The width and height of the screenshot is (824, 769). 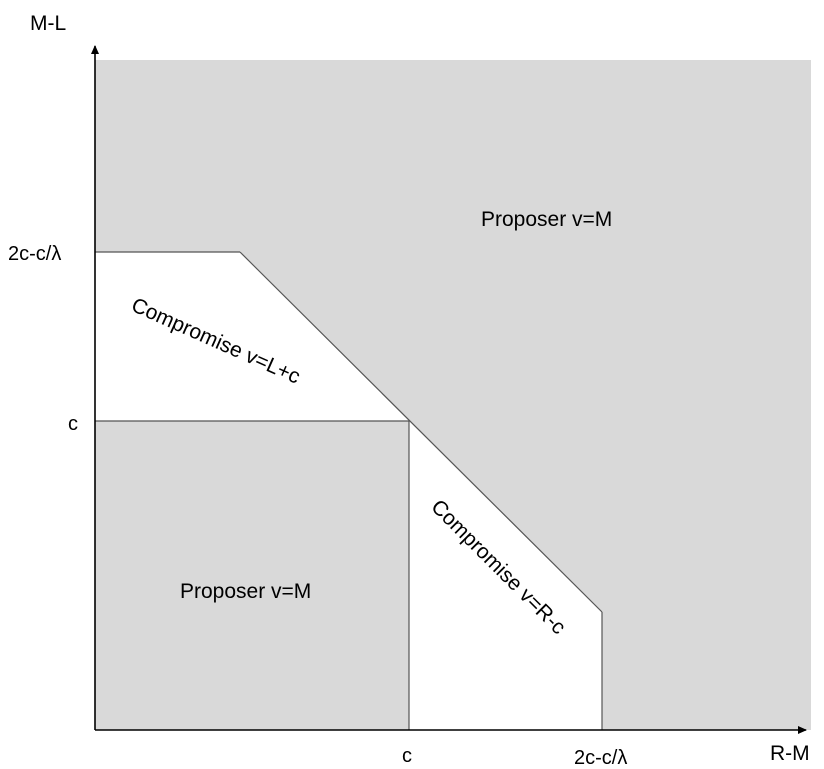 I want to click on y-tick-c: c, so click(x=73, y=424).